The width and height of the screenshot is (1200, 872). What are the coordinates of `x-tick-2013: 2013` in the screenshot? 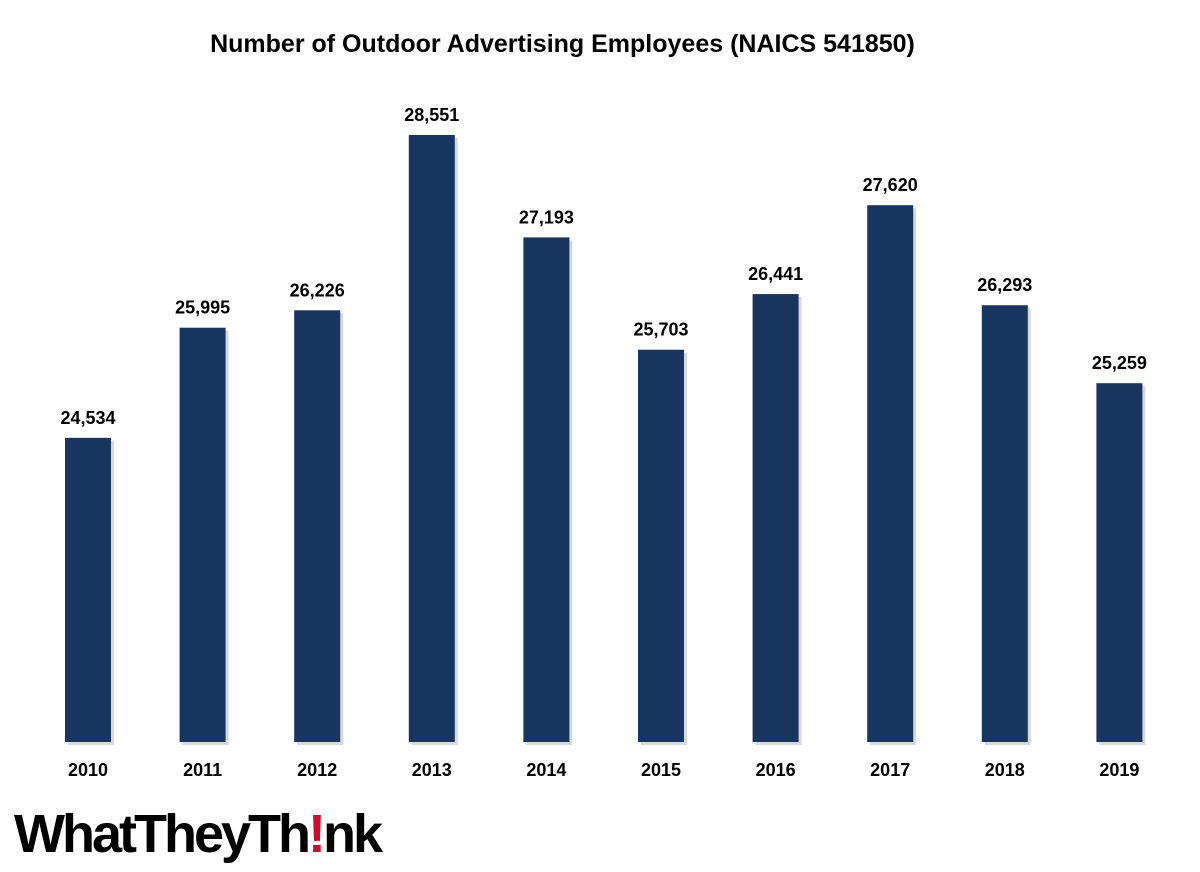 It's located at (432, 770).